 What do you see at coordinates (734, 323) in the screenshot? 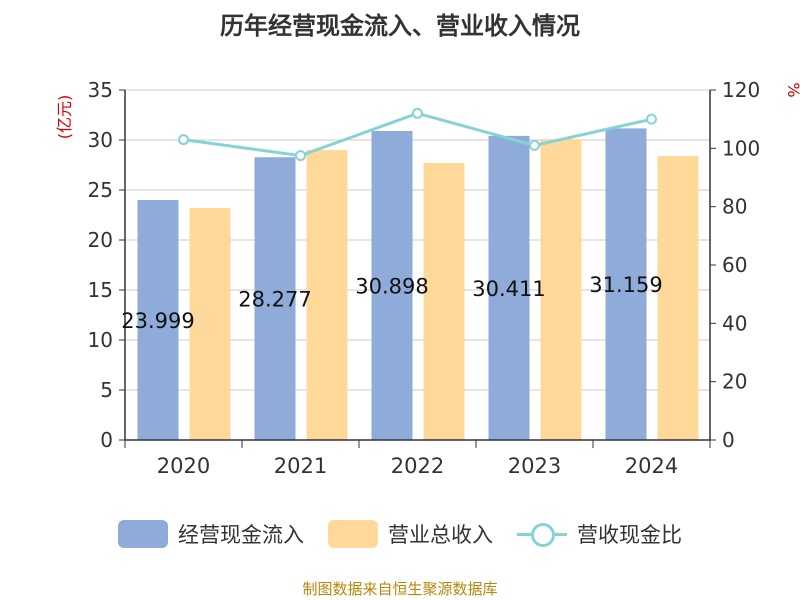
I see `right-tick-label: 40` at bounding box center [734, 323].